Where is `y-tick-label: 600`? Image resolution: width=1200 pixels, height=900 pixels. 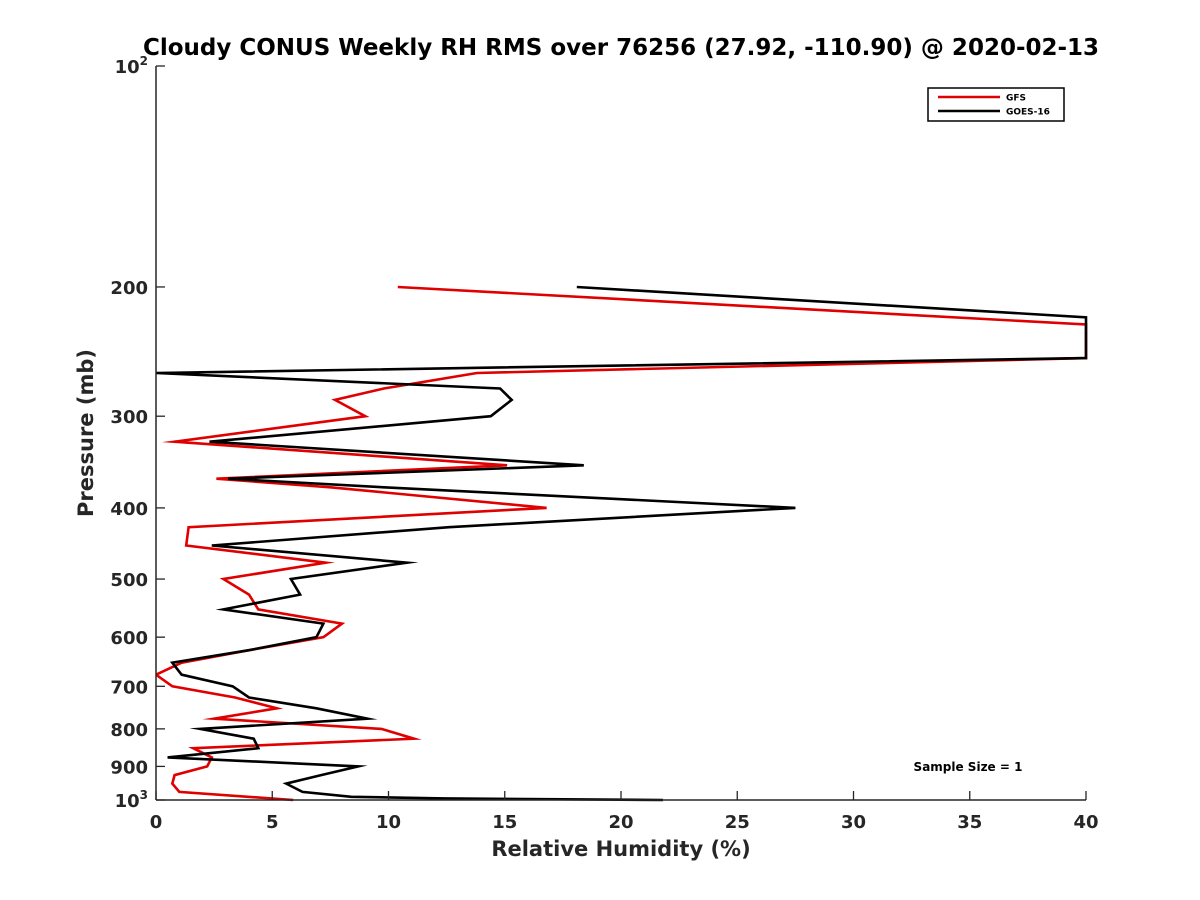 y-tick-label: 600 is located at coordinates (129, 638).